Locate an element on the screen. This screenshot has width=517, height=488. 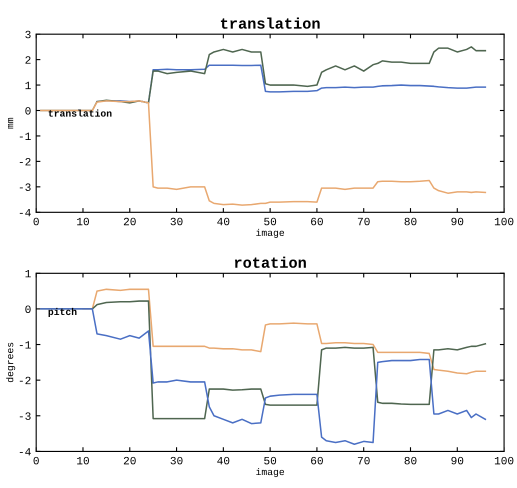
chart-title: rotation is located at coordinates (270, 262).